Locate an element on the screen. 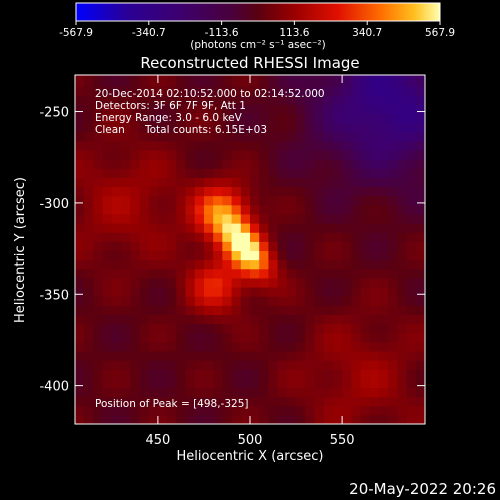  y-tick-label: -400 is located at coordinates (54, 387).